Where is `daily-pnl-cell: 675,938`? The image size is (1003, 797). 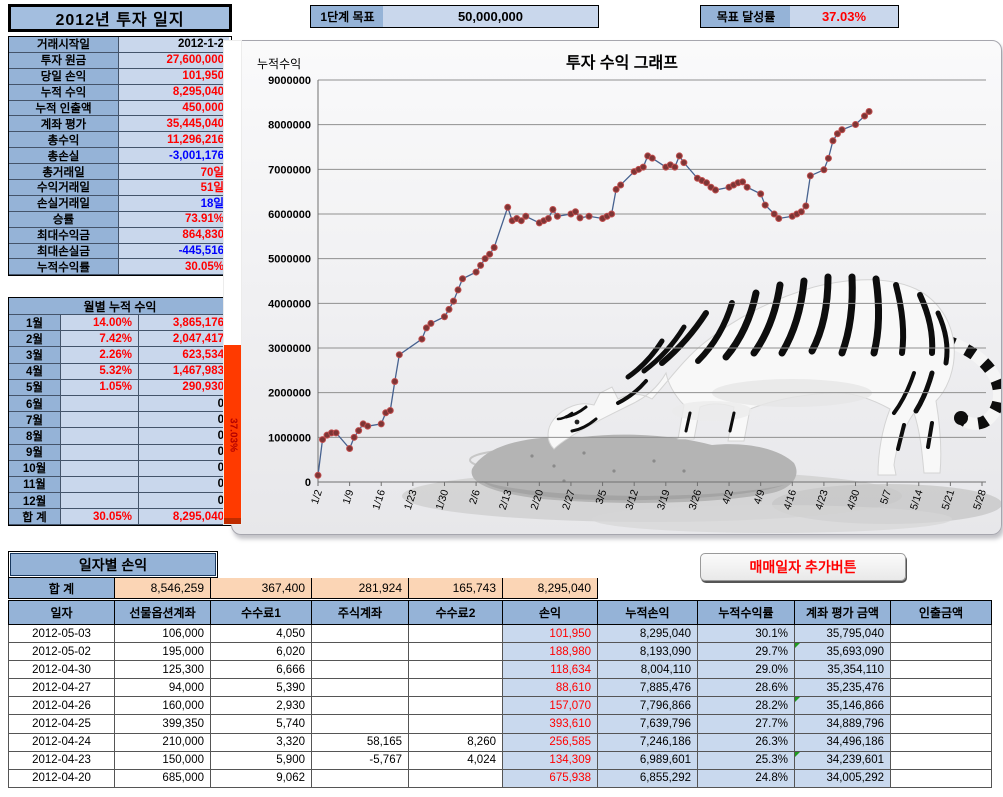
daily-pnl-cell: 675,938 is located at coordinates (550, 778).